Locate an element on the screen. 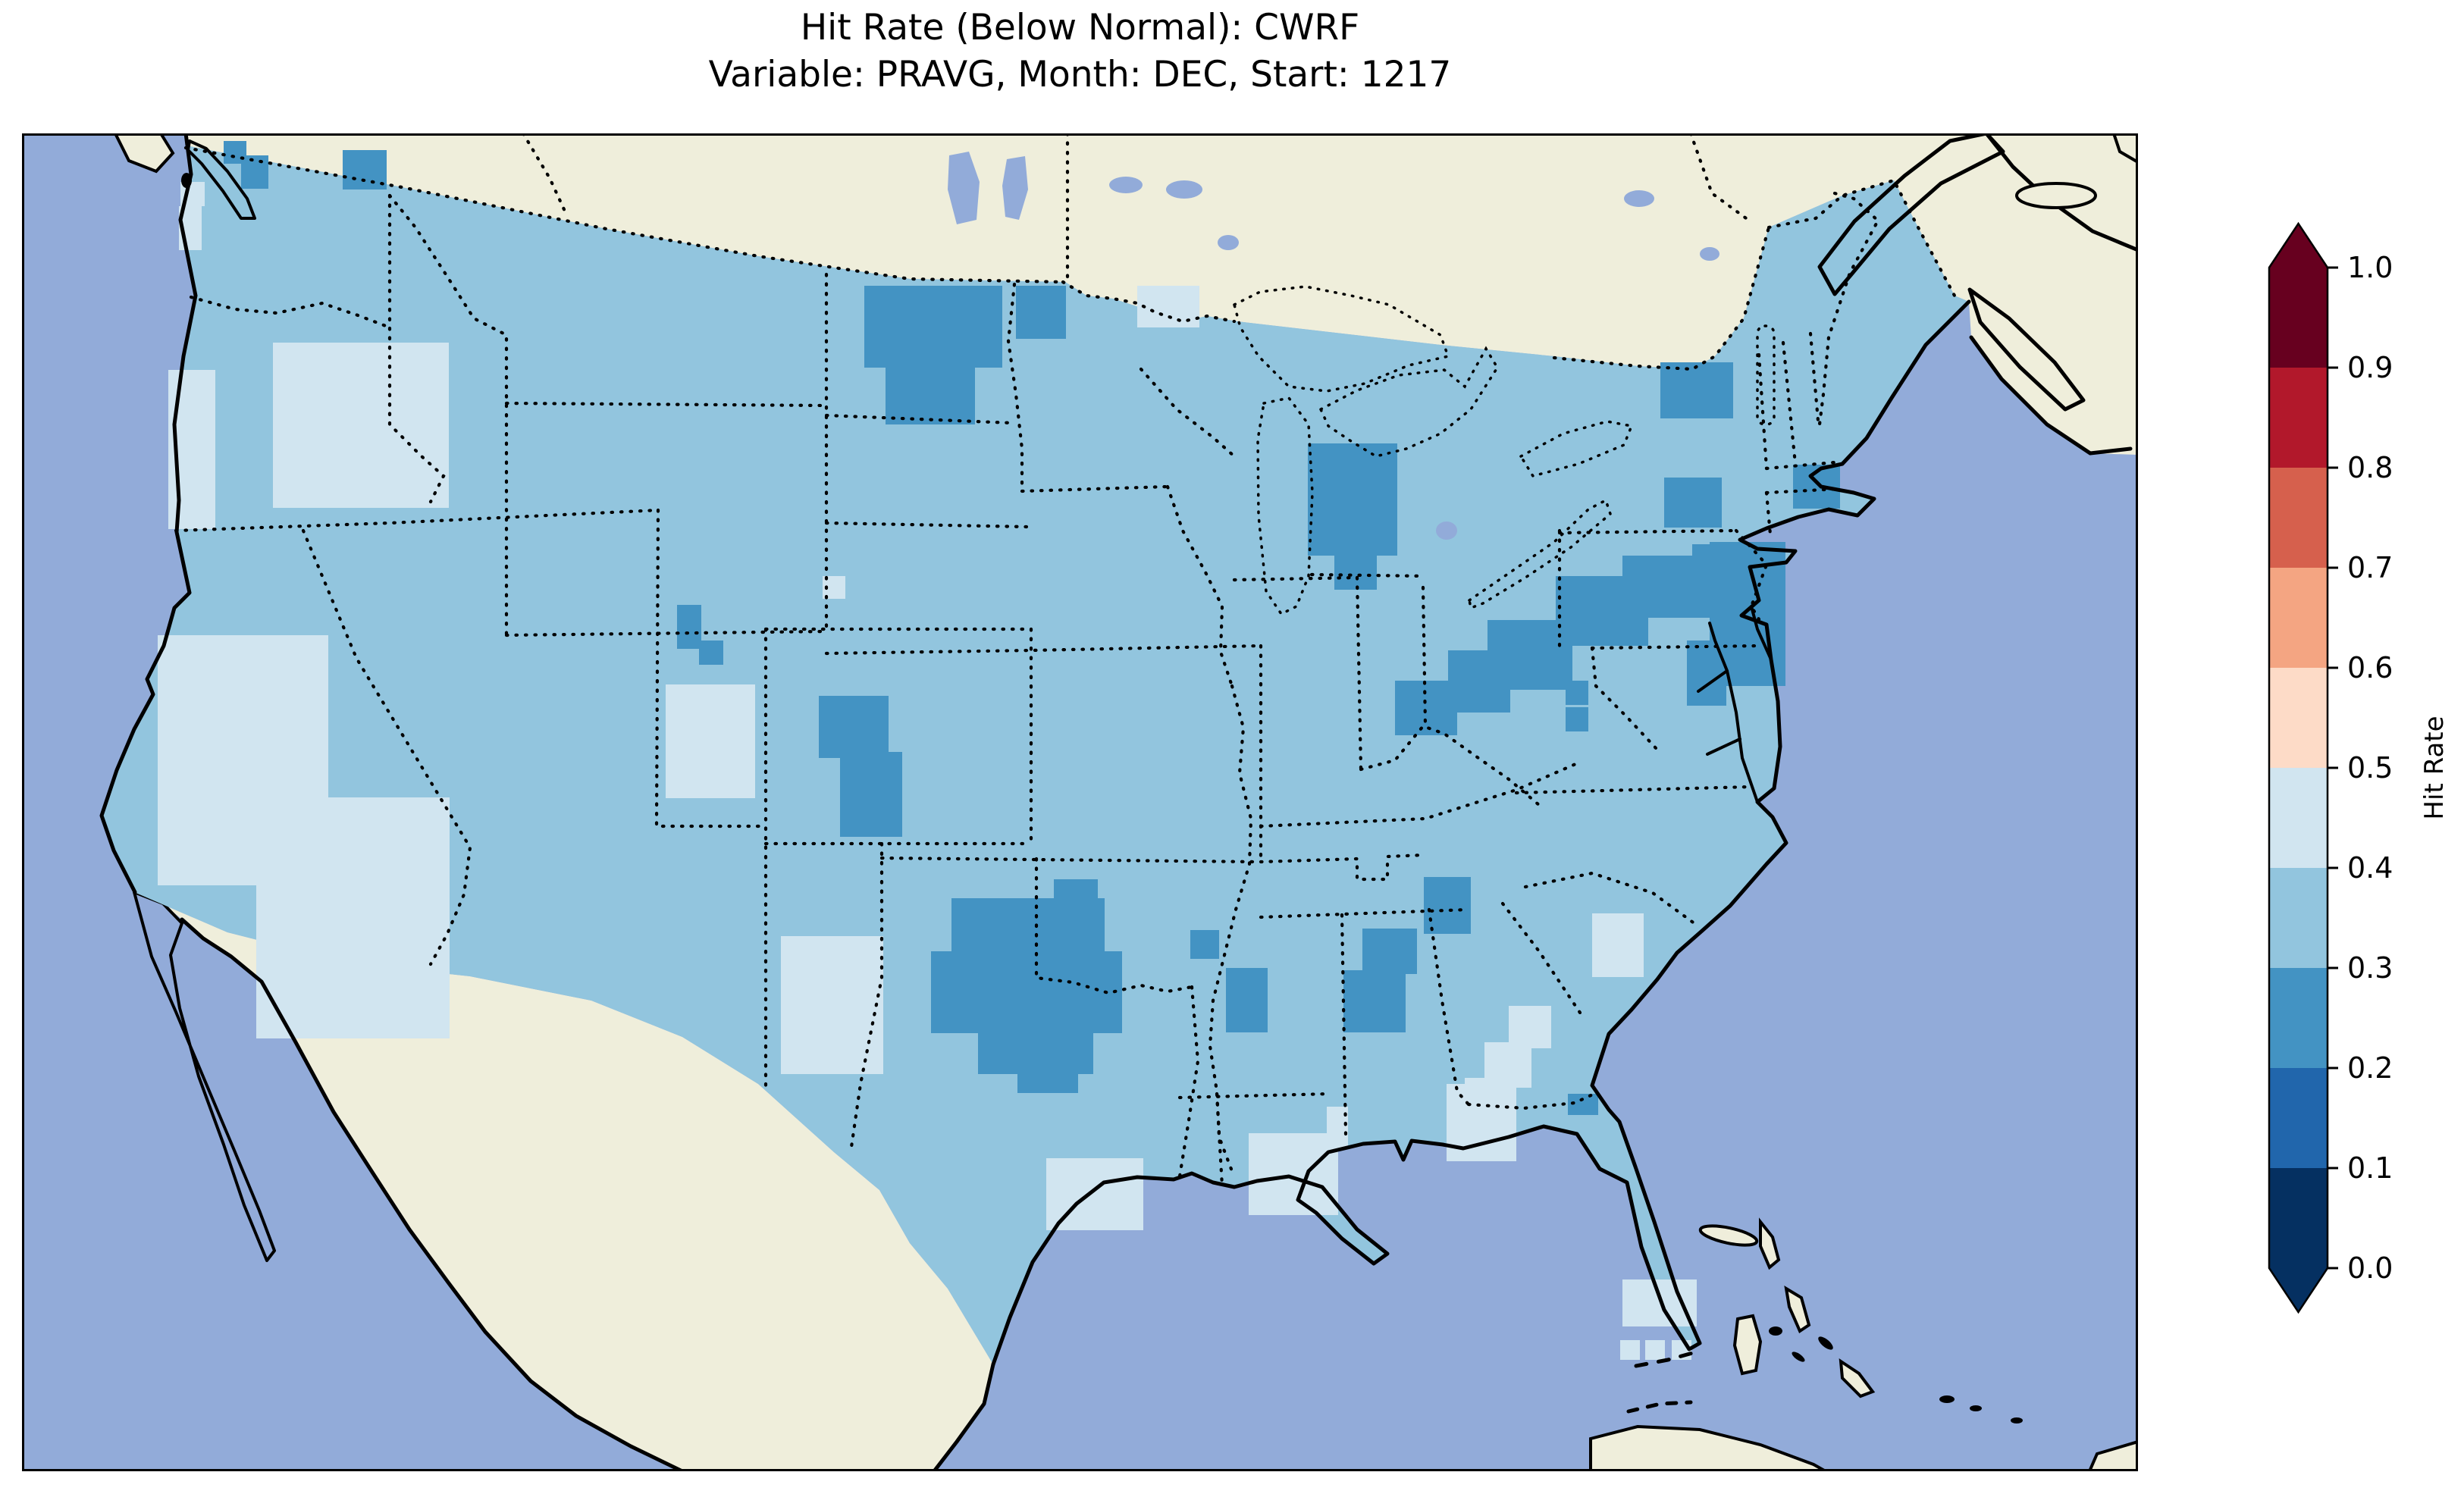 The height and width of the screenshot is (1494, 2464). plot-title-line1: Hit Rate (Below Normal): CWRF is located at coordinates (1080, 28).